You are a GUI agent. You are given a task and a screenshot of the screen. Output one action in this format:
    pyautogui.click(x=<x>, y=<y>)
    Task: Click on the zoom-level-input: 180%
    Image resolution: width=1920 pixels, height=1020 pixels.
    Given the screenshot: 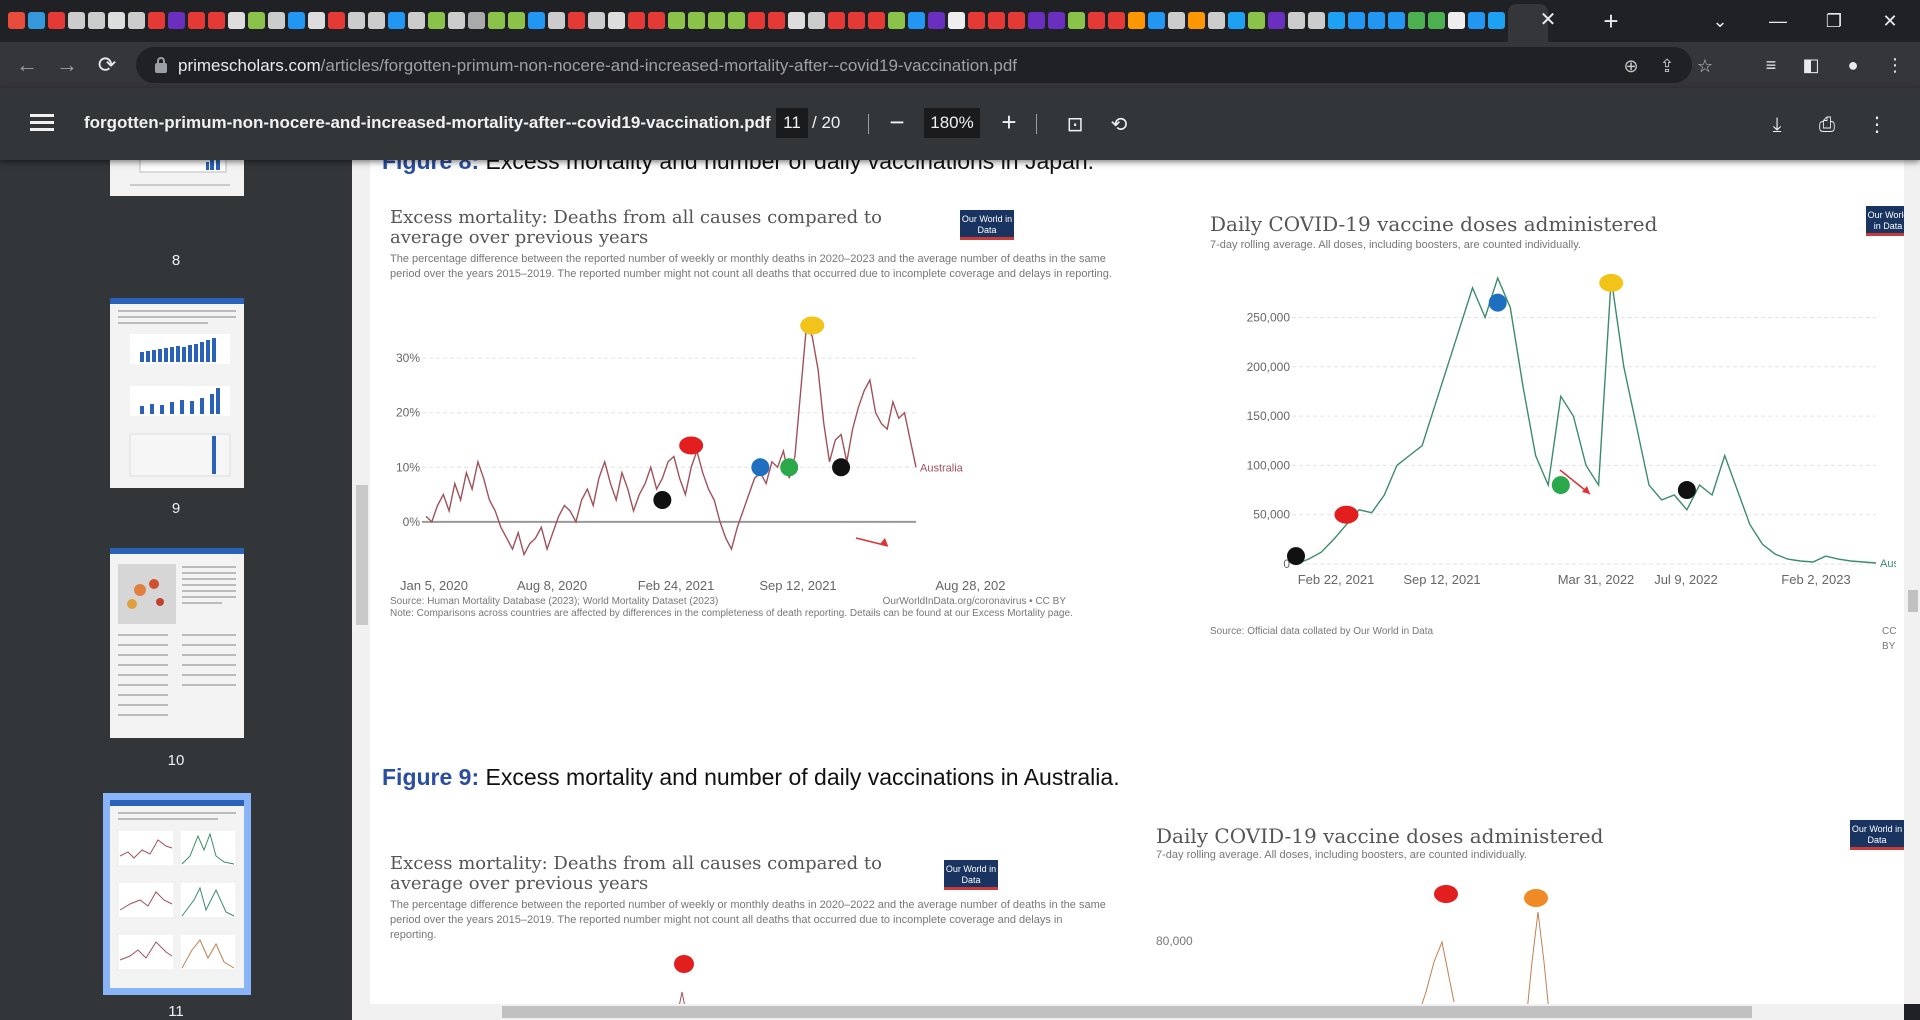 What is the action you would take?
    pyautogui.click(x=952, y=123)
    